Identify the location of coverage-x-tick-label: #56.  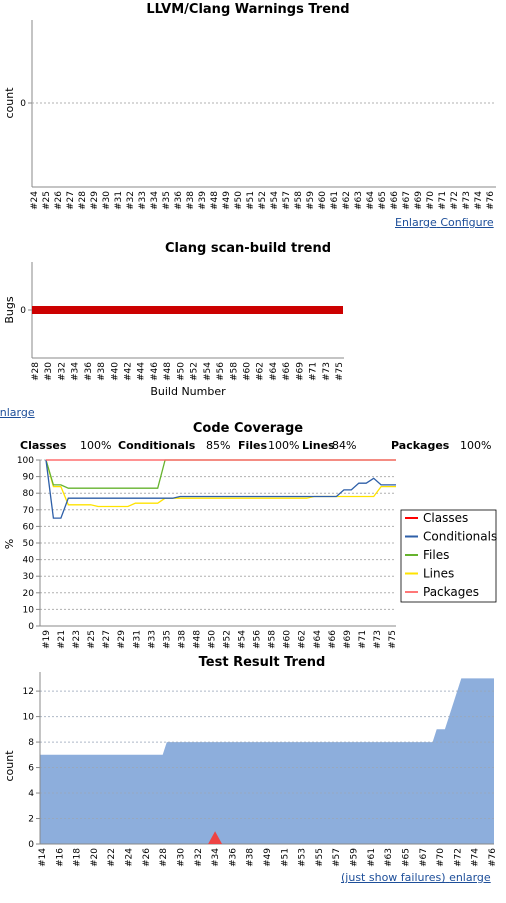
(258, 639).